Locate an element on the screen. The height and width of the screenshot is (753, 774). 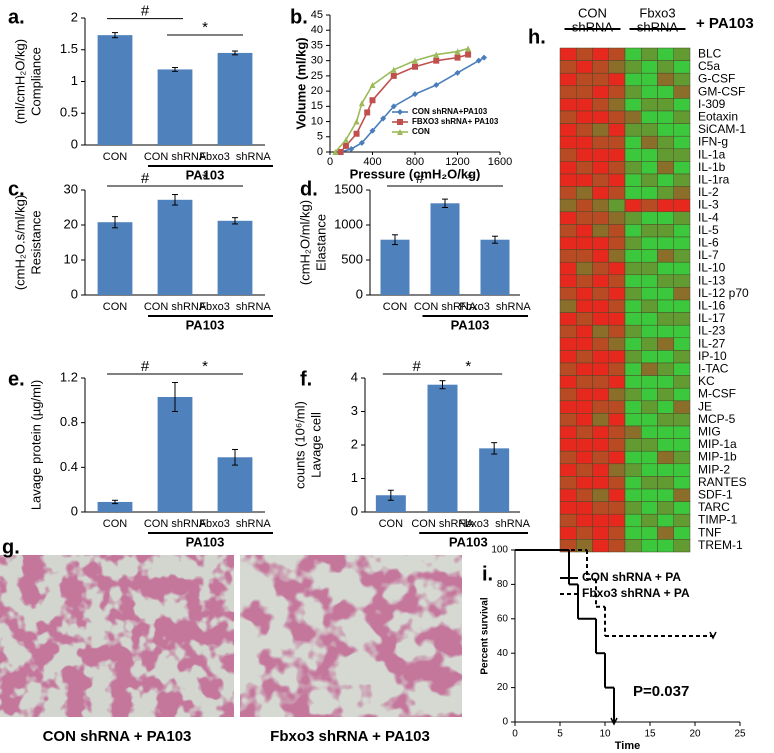
y-tick-label: 4 is located at coordinates (354, 376).